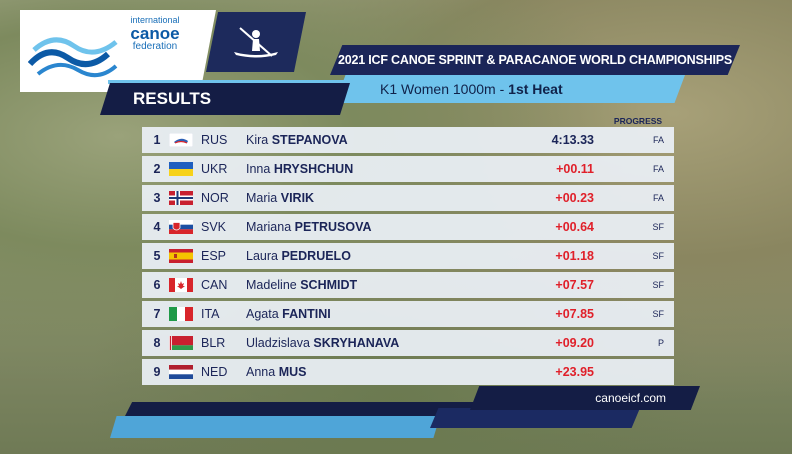 The image size is (792, 454). What do you see at coordinates (262, 256) in the screenshot?
I see `first-name: Laura` at bounding box center [262, 256].